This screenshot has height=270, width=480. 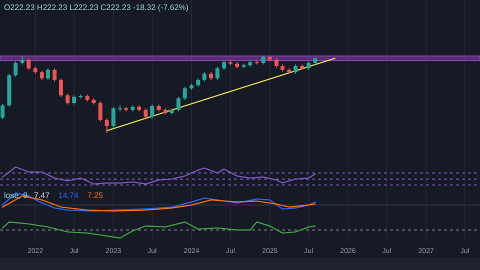 I want to click on annotation: 14.74, so click(x=68, y=195).